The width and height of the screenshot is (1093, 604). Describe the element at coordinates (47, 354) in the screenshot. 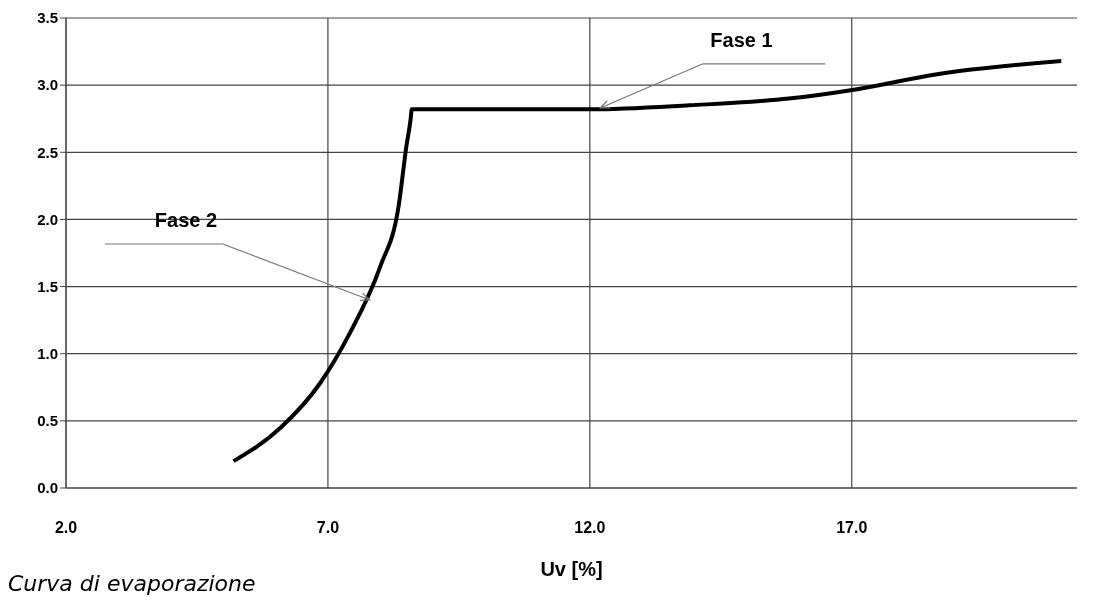

I see `y-tick-label: 1.0` at that location.